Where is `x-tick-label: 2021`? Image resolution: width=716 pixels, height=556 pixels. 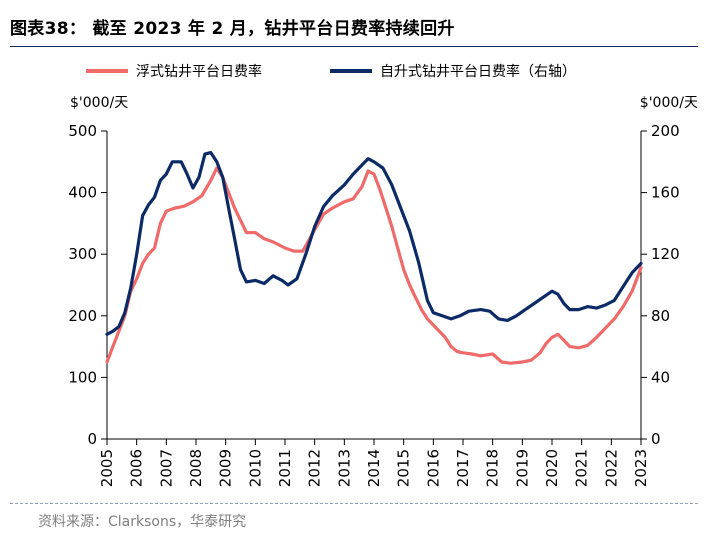
x-tick-label: 2021 is located at coordinates (582, 468).